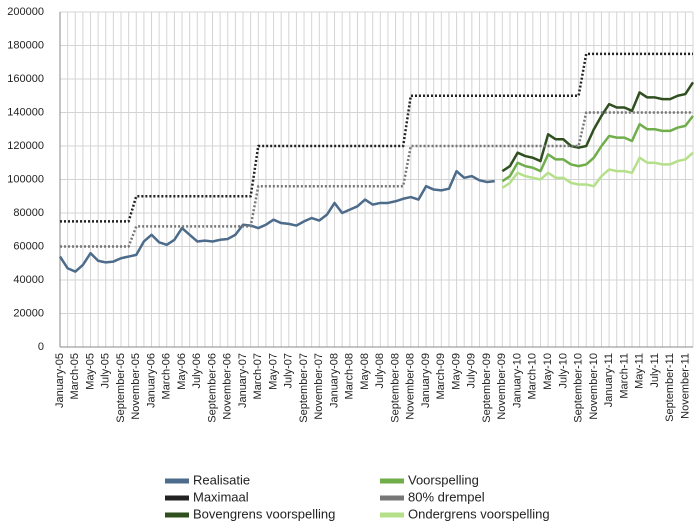 This screenshot has width=696, height=530. What do you see at coordinates (28, 246) in the screenshot?
I see `y-tick-label: 60000` at bounding box center [28, 246].